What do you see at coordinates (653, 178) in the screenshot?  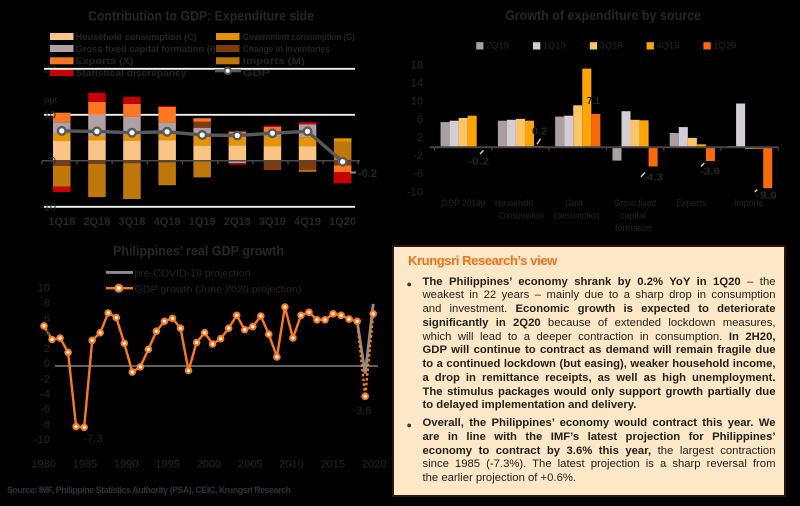 I see `svg-text: -4.3` at bounding box center [653, 178].